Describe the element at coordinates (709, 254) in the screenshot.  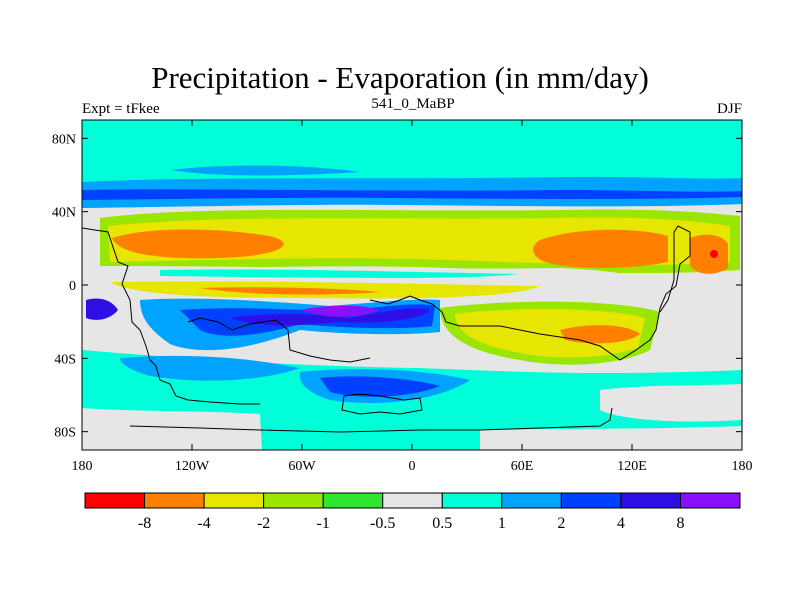
I see `north-dry-core-far-east` at that location.